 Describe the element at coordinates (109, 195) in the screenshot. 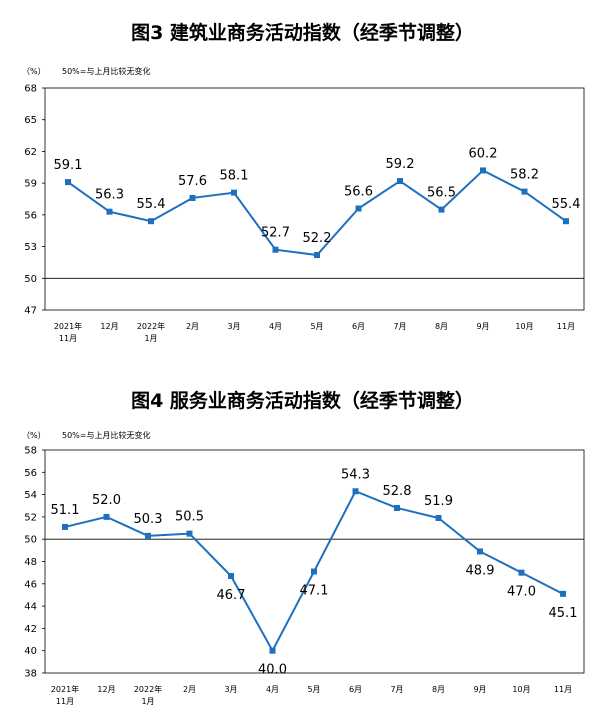

I see `data-label: 56.3` at that location.